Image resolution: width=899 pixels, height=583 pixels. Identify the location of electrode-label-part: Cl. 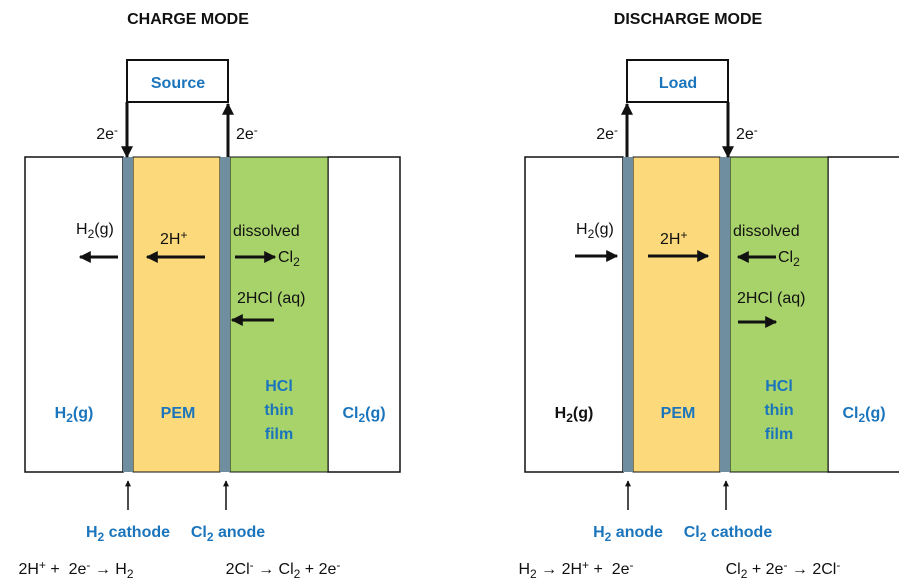
(692, 532).